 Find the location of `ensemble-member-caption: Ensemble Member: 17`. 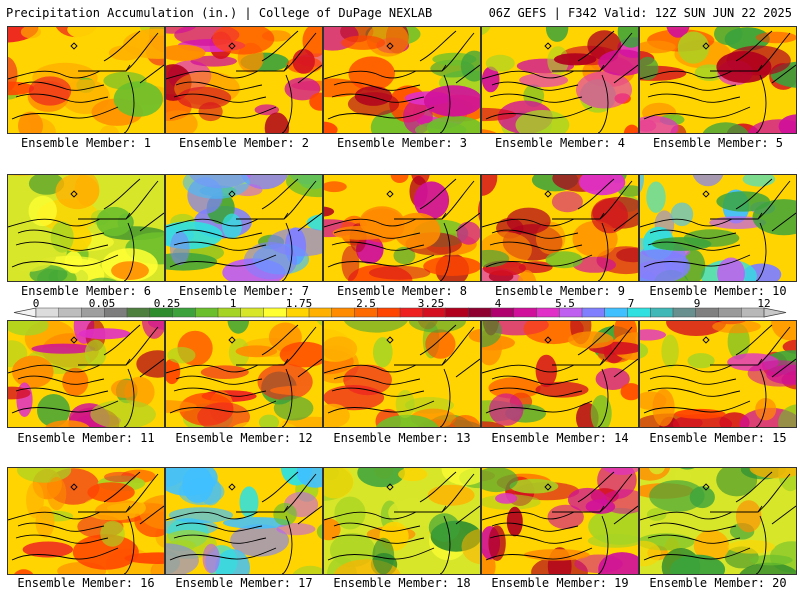

ensemble-member-caption: Ensemble Member: 17 is located at coordinates (244, 583).